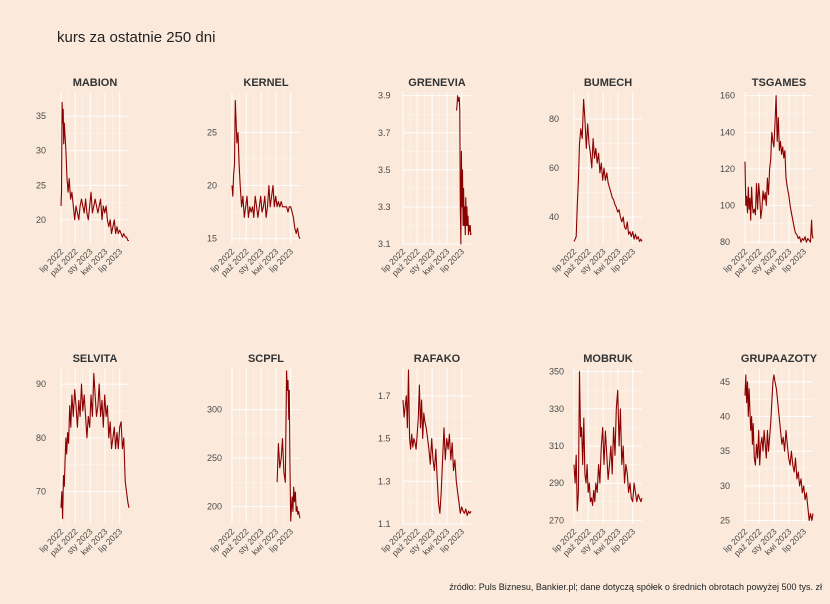  What do you see at coordinates (727, 132) in the screenshot?
I see `y-tick-label: 140` at bounding box center [727, 132].